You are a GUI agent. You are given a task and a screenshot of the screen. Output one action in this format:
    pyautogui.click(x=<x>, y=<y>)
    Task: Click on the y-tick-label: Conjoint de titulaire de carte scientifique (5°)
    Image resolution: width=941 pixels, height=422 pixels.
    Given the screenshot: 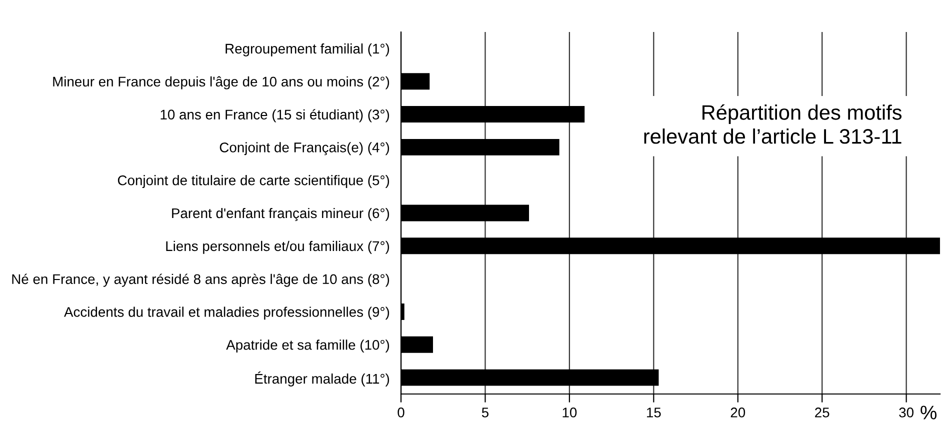 What is the action you would take?
    pyautogui.click(x=254, y=181)
    